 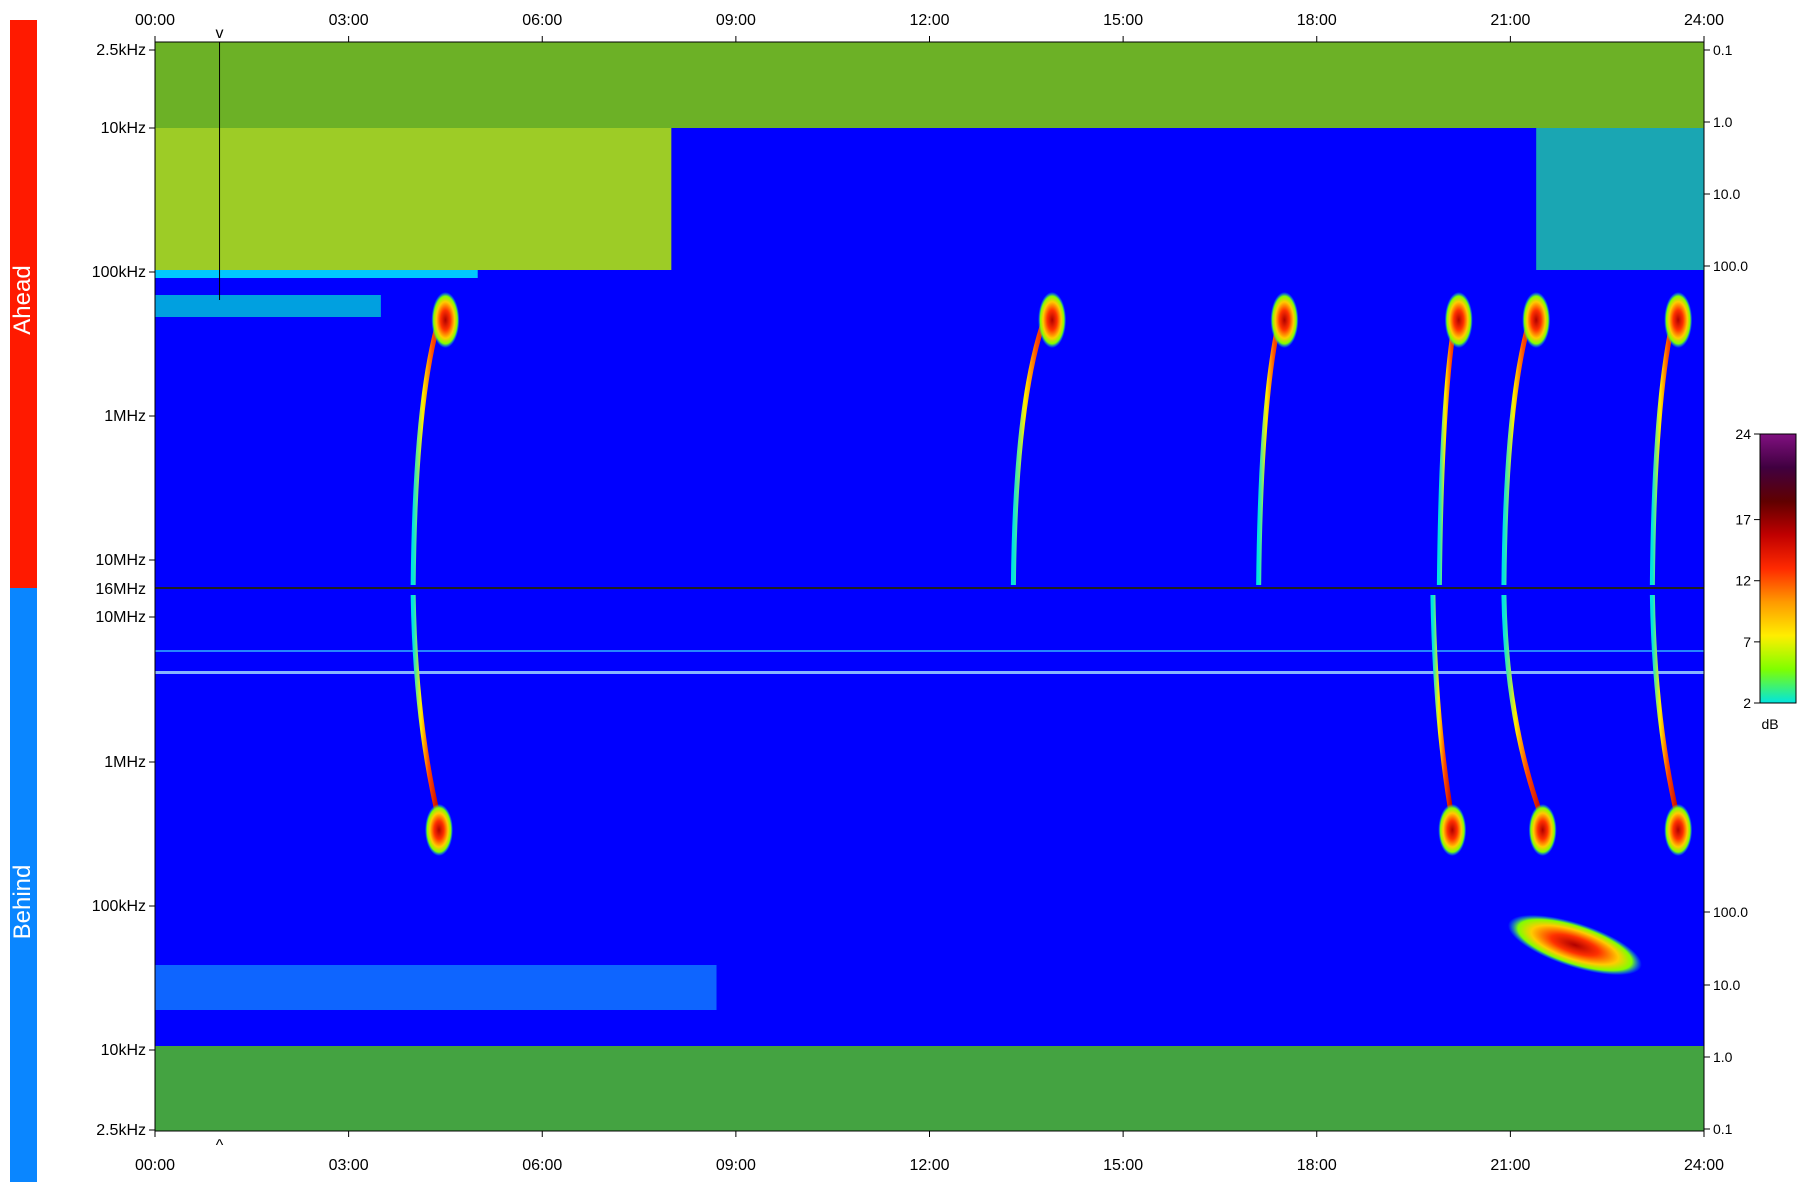 I want to click on ahead-noise-block-late, so click(x=1620, y=199).